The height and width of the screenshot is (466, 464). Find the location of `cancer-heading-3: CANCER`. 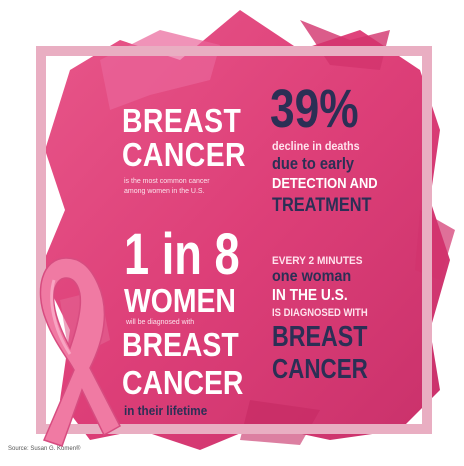

cancer-heading-3: CANCER is located at coordinates (320, 368).